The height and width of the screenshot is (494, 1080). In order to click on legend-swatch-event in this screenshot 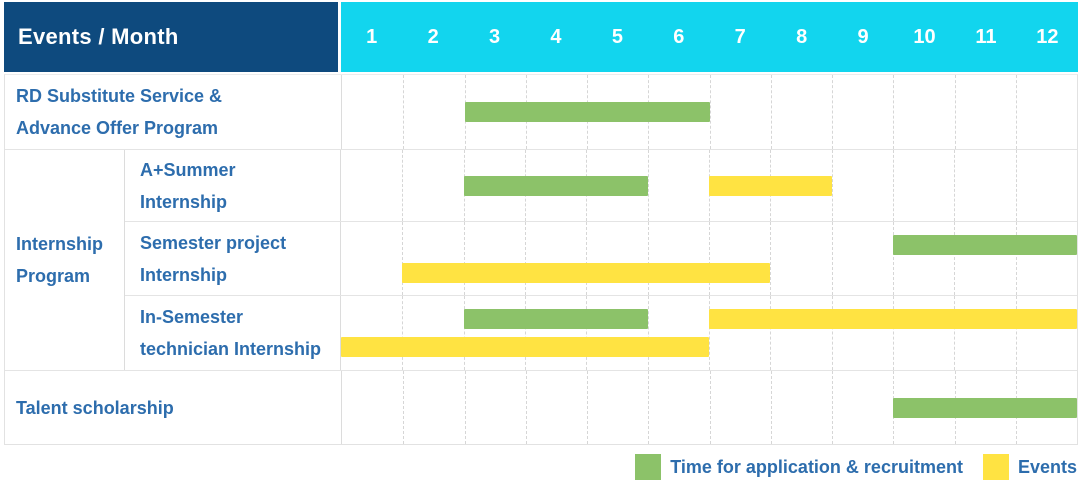, I will do `click(995, 467)`.